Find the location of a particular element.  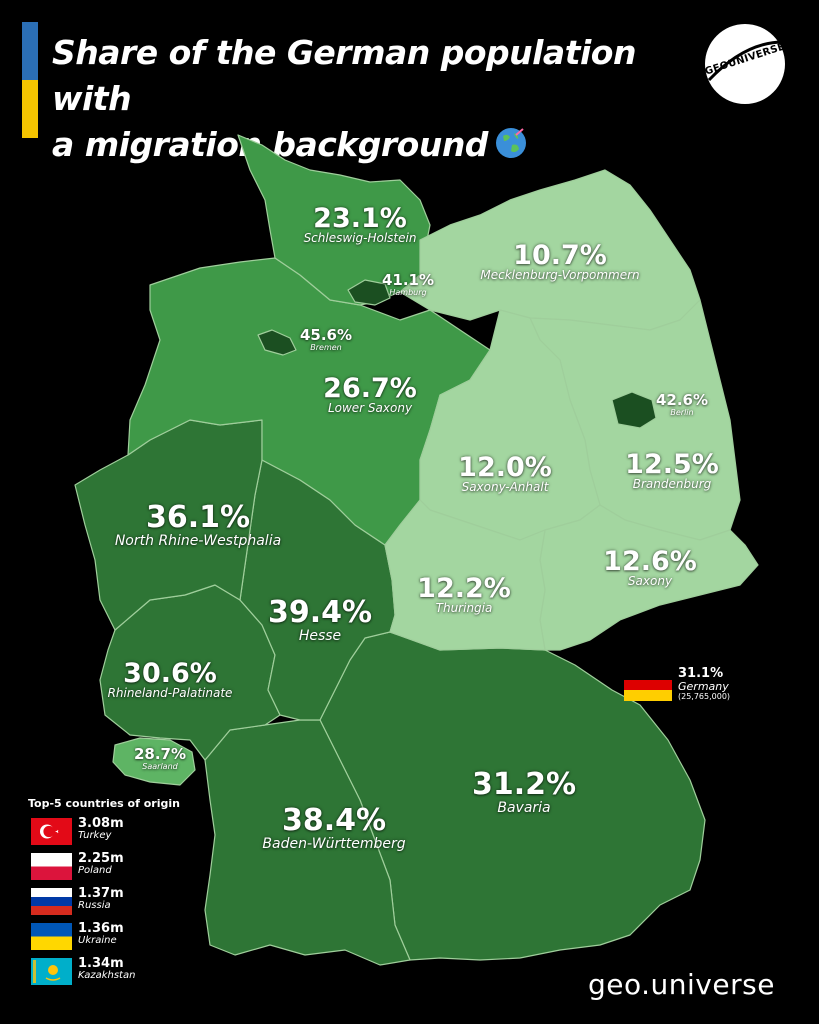

top5-heading: Top-5 countries of origin is located at coordinates (104, 803).